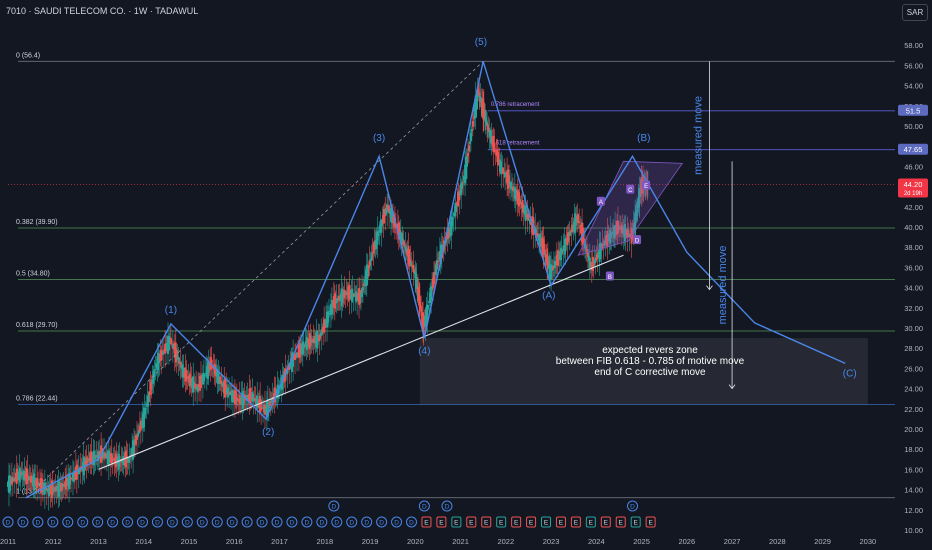 The width and height of the screenshot is (932, 550). I want to click on wave-label: (B), so click(643, 138).